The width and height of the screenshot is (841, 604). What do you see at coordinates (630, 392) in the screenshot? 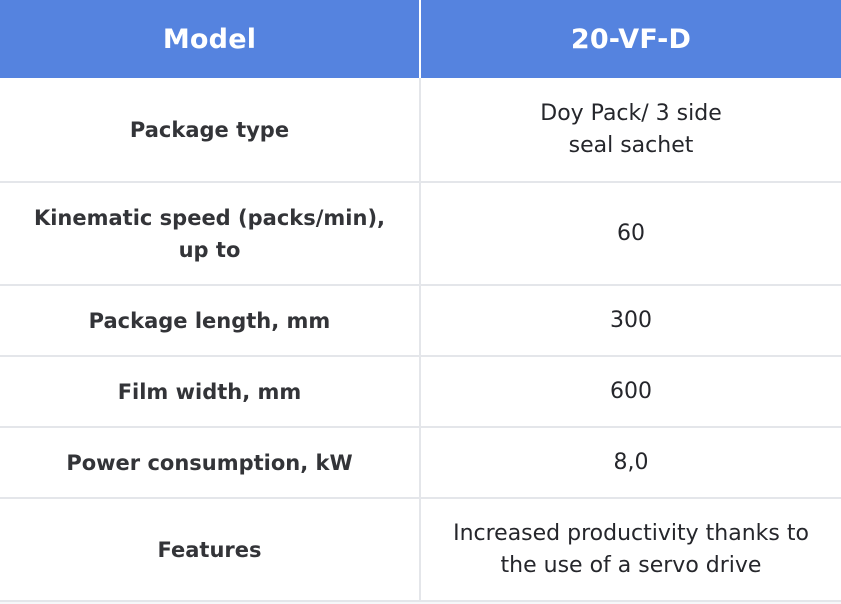
I see `row-value-film-width: 600` at bounding box center [630, 392].